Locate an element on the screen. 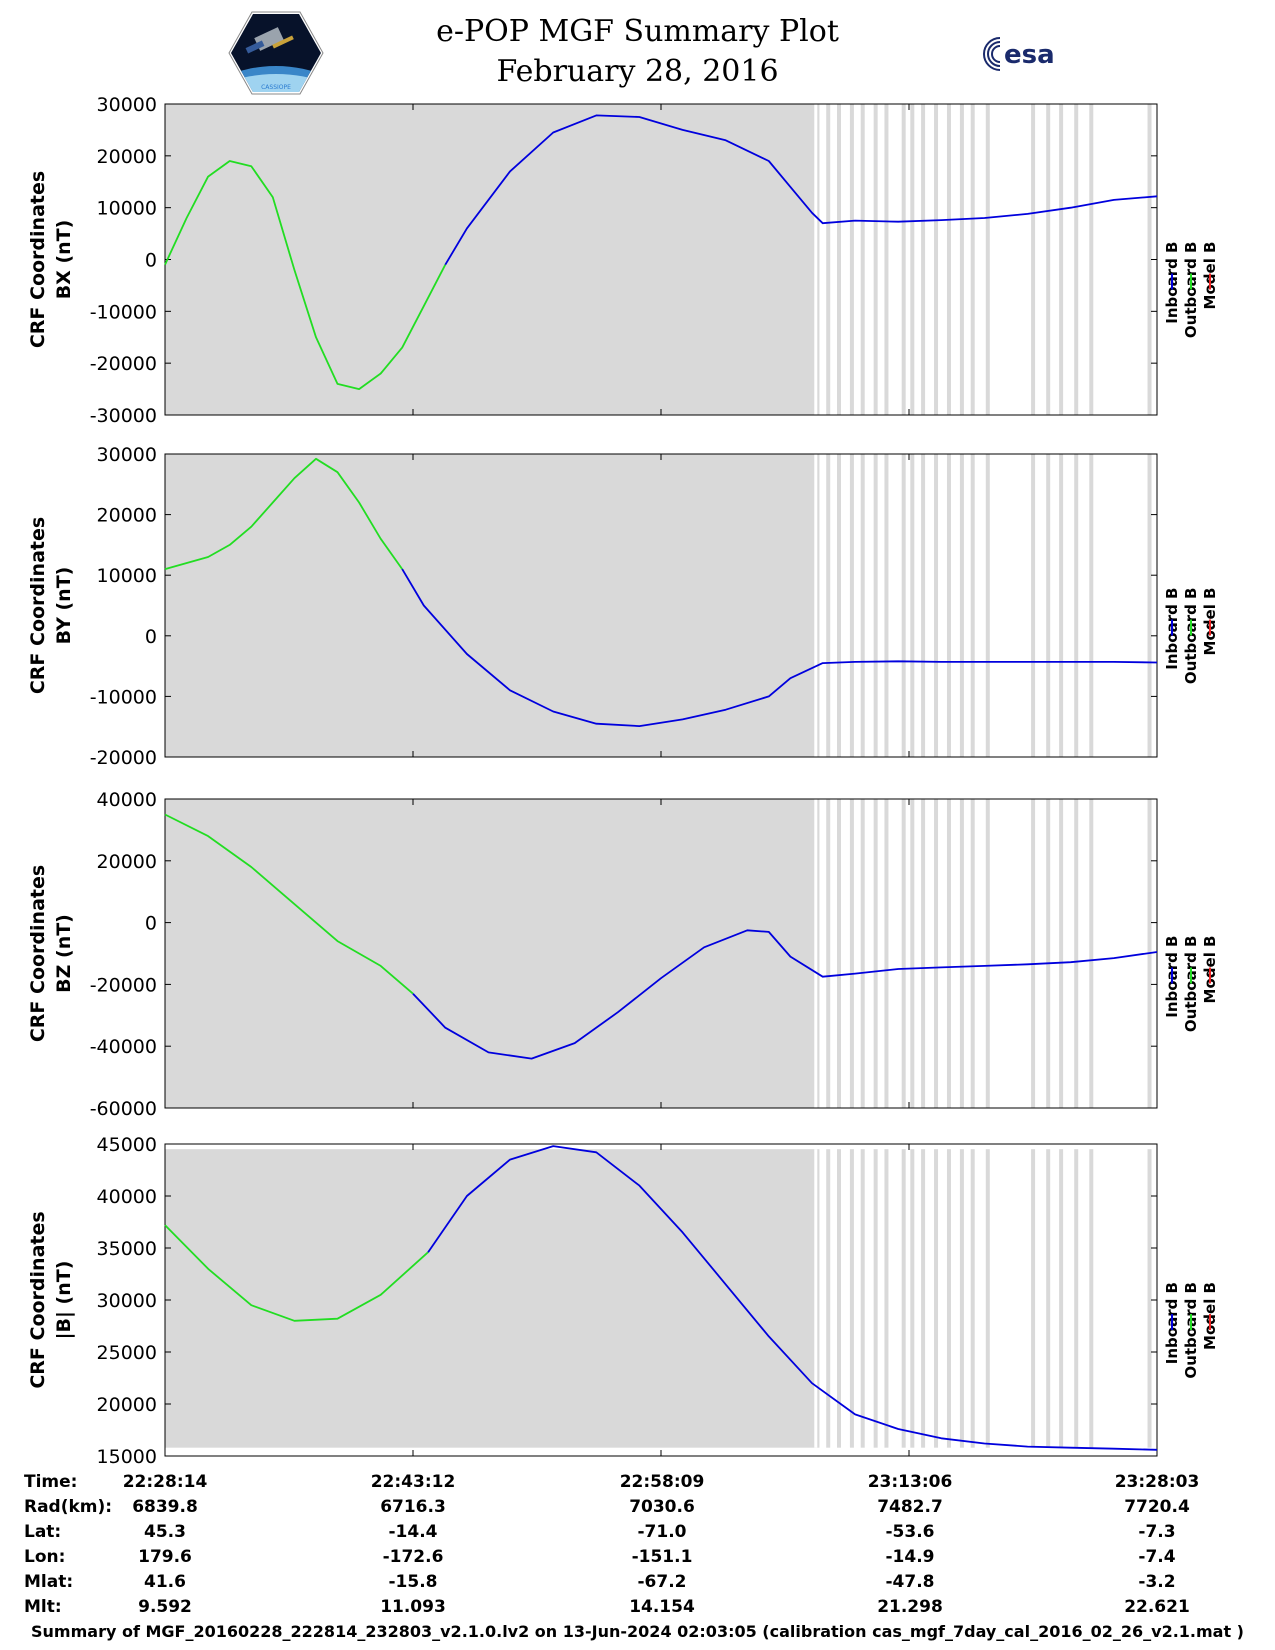 The image size is (1275, 1650). y-axis-label: BZ (nT) is located at coordinates (64, 953).